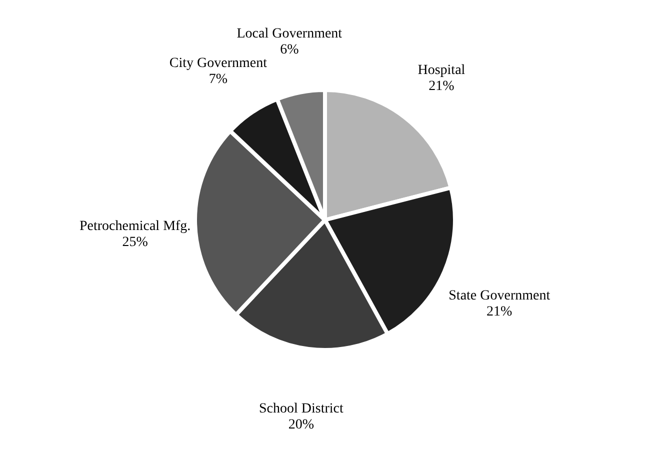 This screenshot has width=659, height=453. What do you see at coordinates (442, 70) in the screenshot?
I see `slice-label: Hospital` at bounding box center [442, 70].